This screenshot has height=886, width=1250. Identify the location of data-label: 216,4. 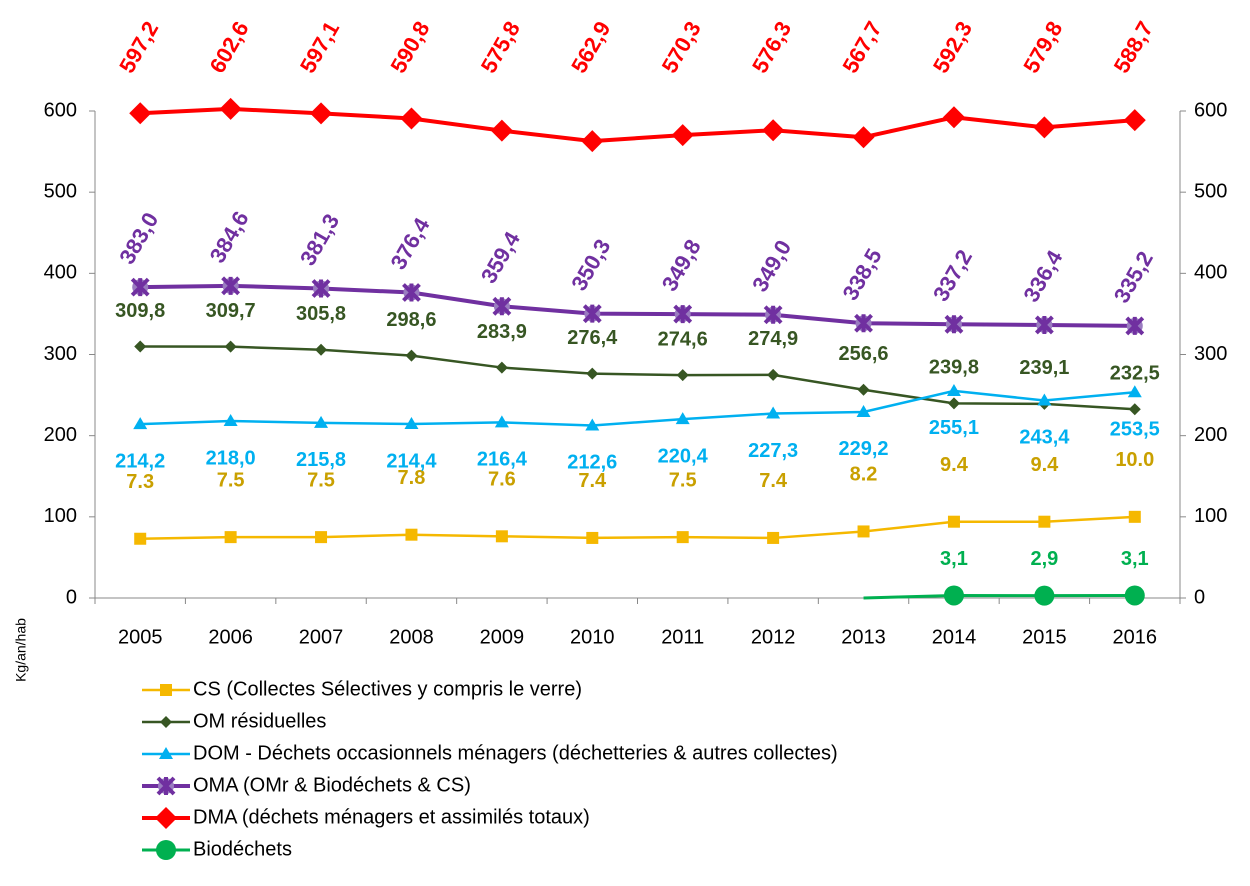
(502, 460).